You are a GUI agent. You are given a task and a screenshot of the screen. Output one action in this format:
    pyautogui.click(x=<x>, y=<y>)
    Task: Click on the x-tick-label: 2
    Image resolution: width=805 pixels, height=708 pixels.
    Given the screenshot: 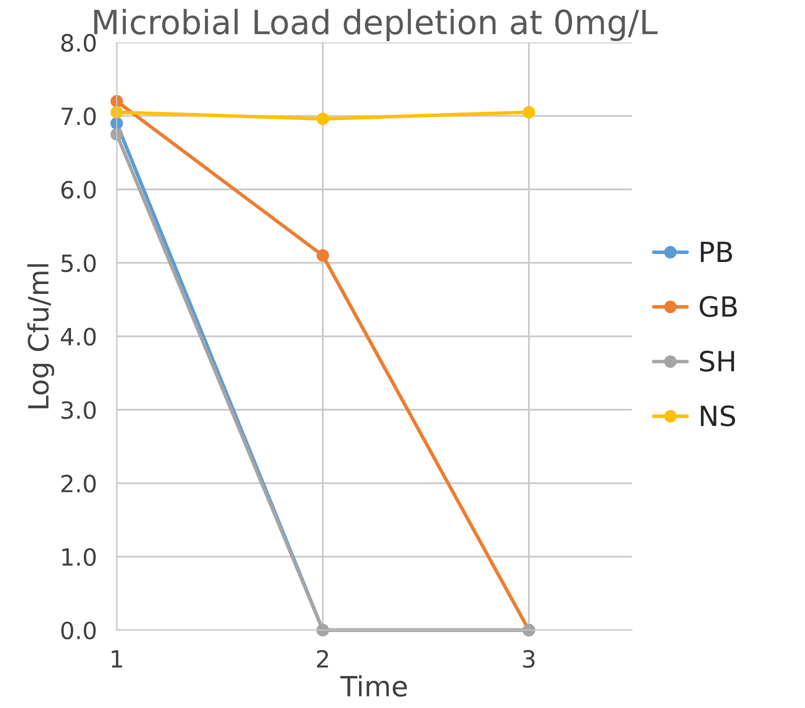 What is the action you would take?
    pyautogui.click(x=322, y=659)
    